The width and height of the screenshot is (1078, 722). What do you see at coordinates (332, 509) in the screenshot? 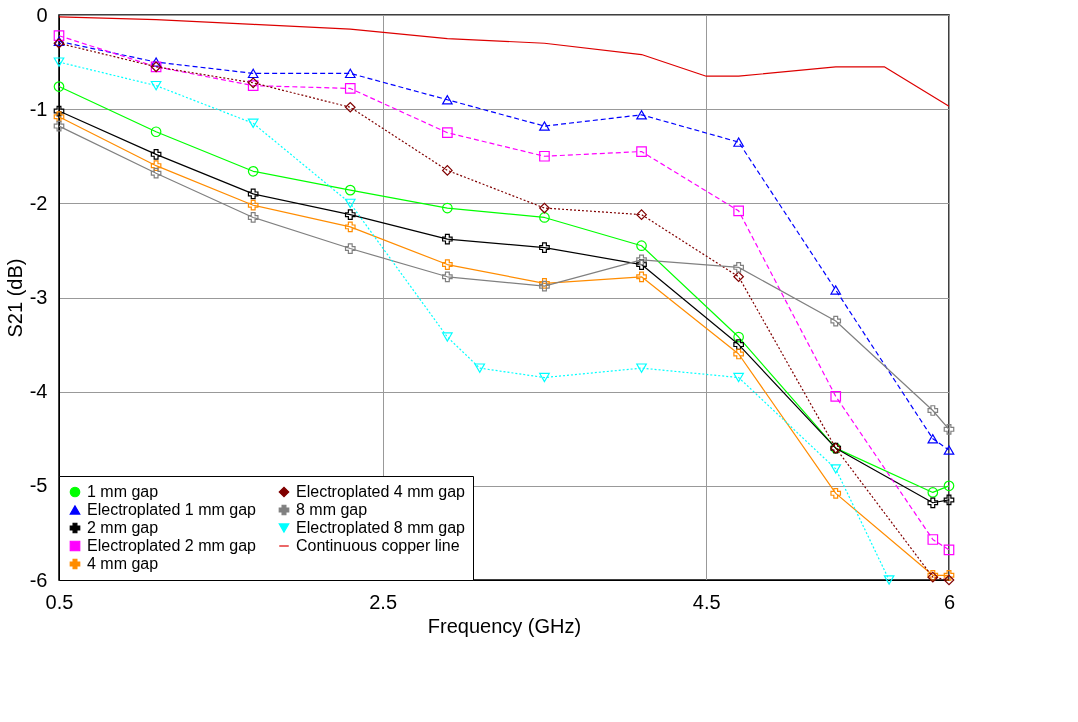
I see `legend-label: 8 mm gap` at bounding box center [332, 509].